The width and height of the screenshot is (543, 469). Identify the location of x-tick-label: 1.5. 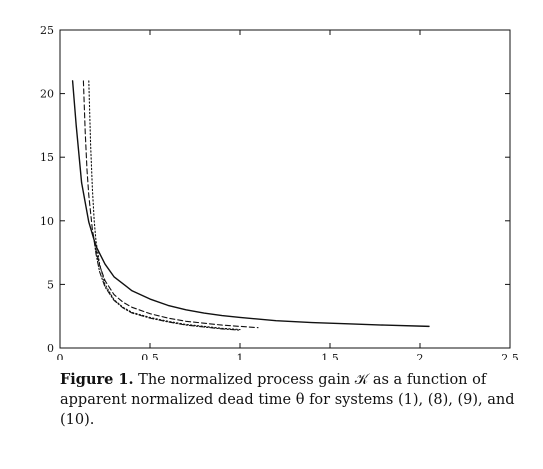
(330, 356).